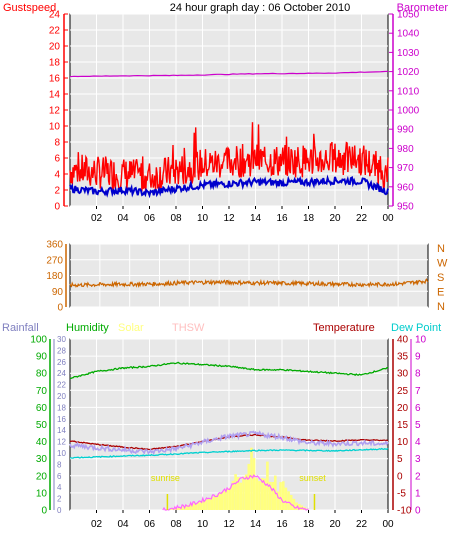  Describe the element at coordinates (150, 524) in the screenshot. I see `x-tick-label: 06` at that location.